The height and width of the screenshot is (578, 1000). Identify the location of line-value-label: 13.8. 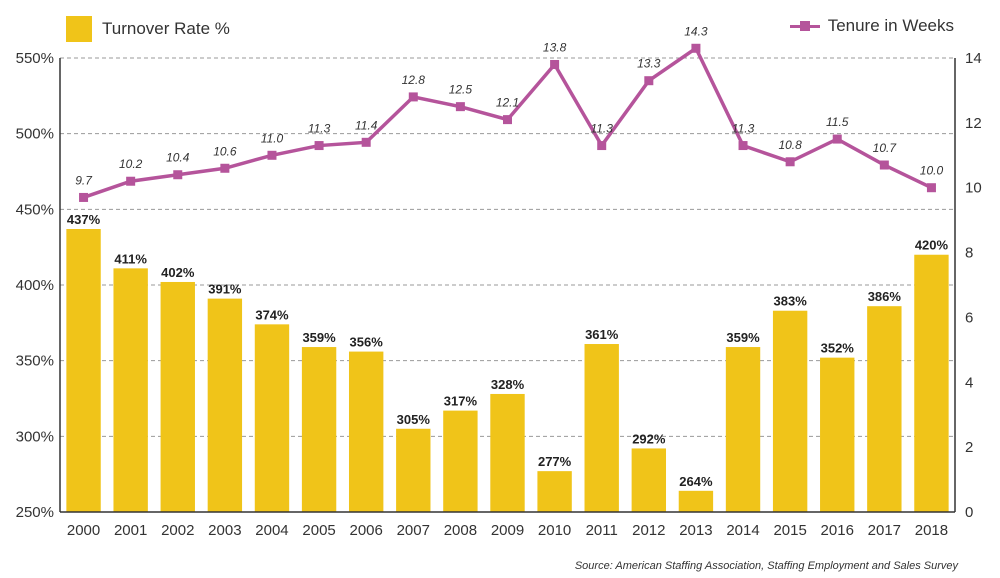
(555, 47).